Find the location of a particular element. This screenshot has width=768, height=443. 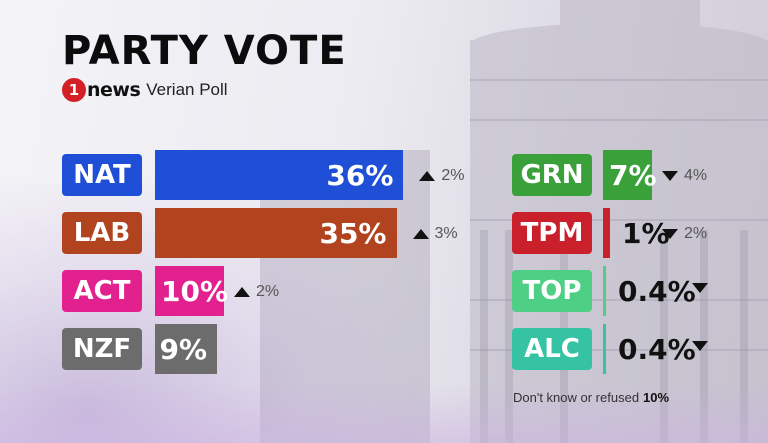

party-label-alc: ALC is located at coordinates (552, 349).